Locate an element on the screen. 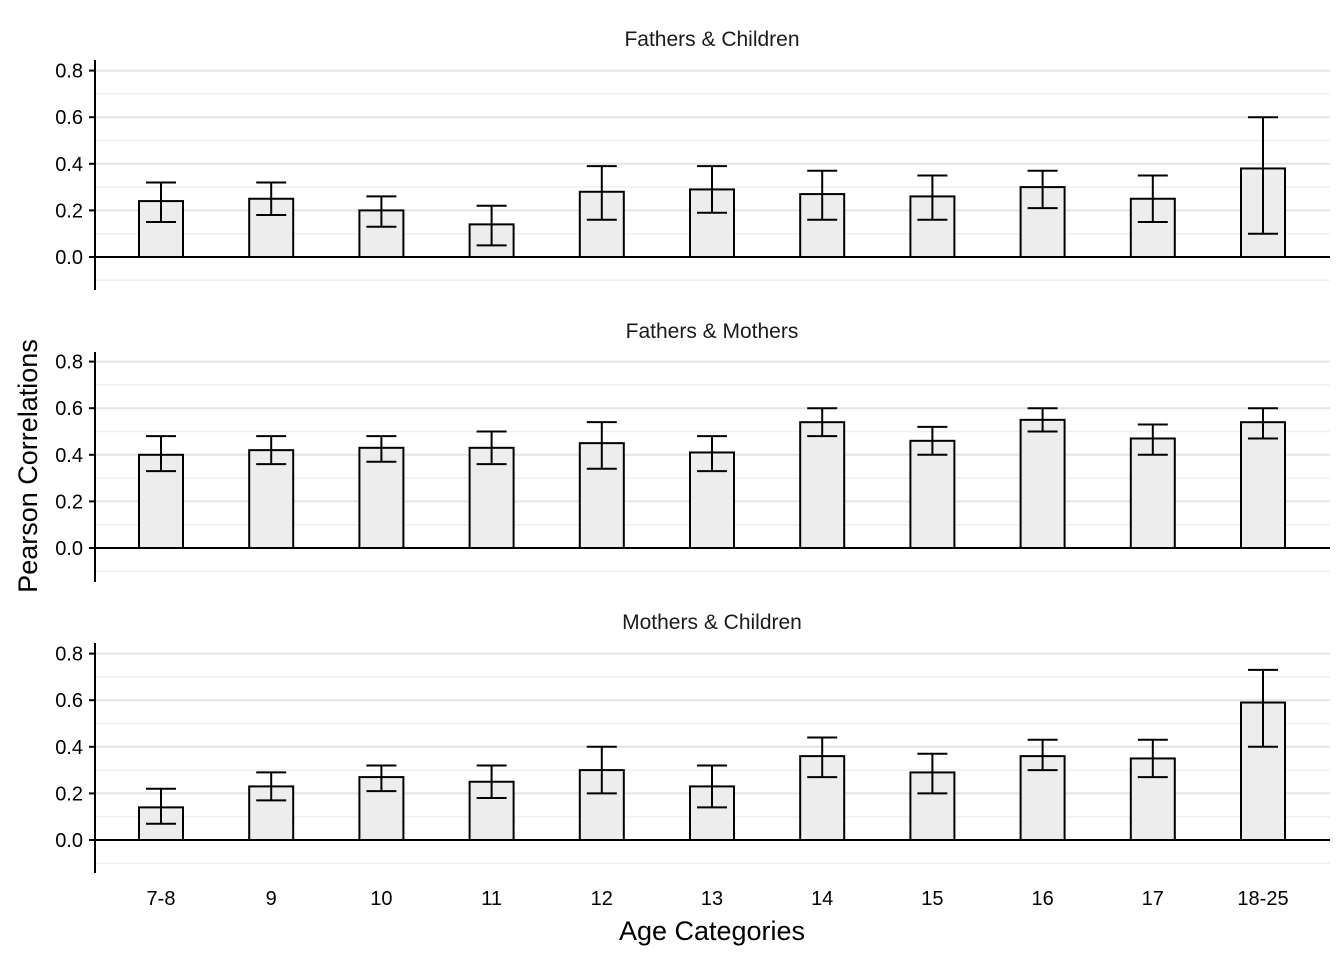  panel-title: Fathers & Mothers is located at coordinates (712, 331).